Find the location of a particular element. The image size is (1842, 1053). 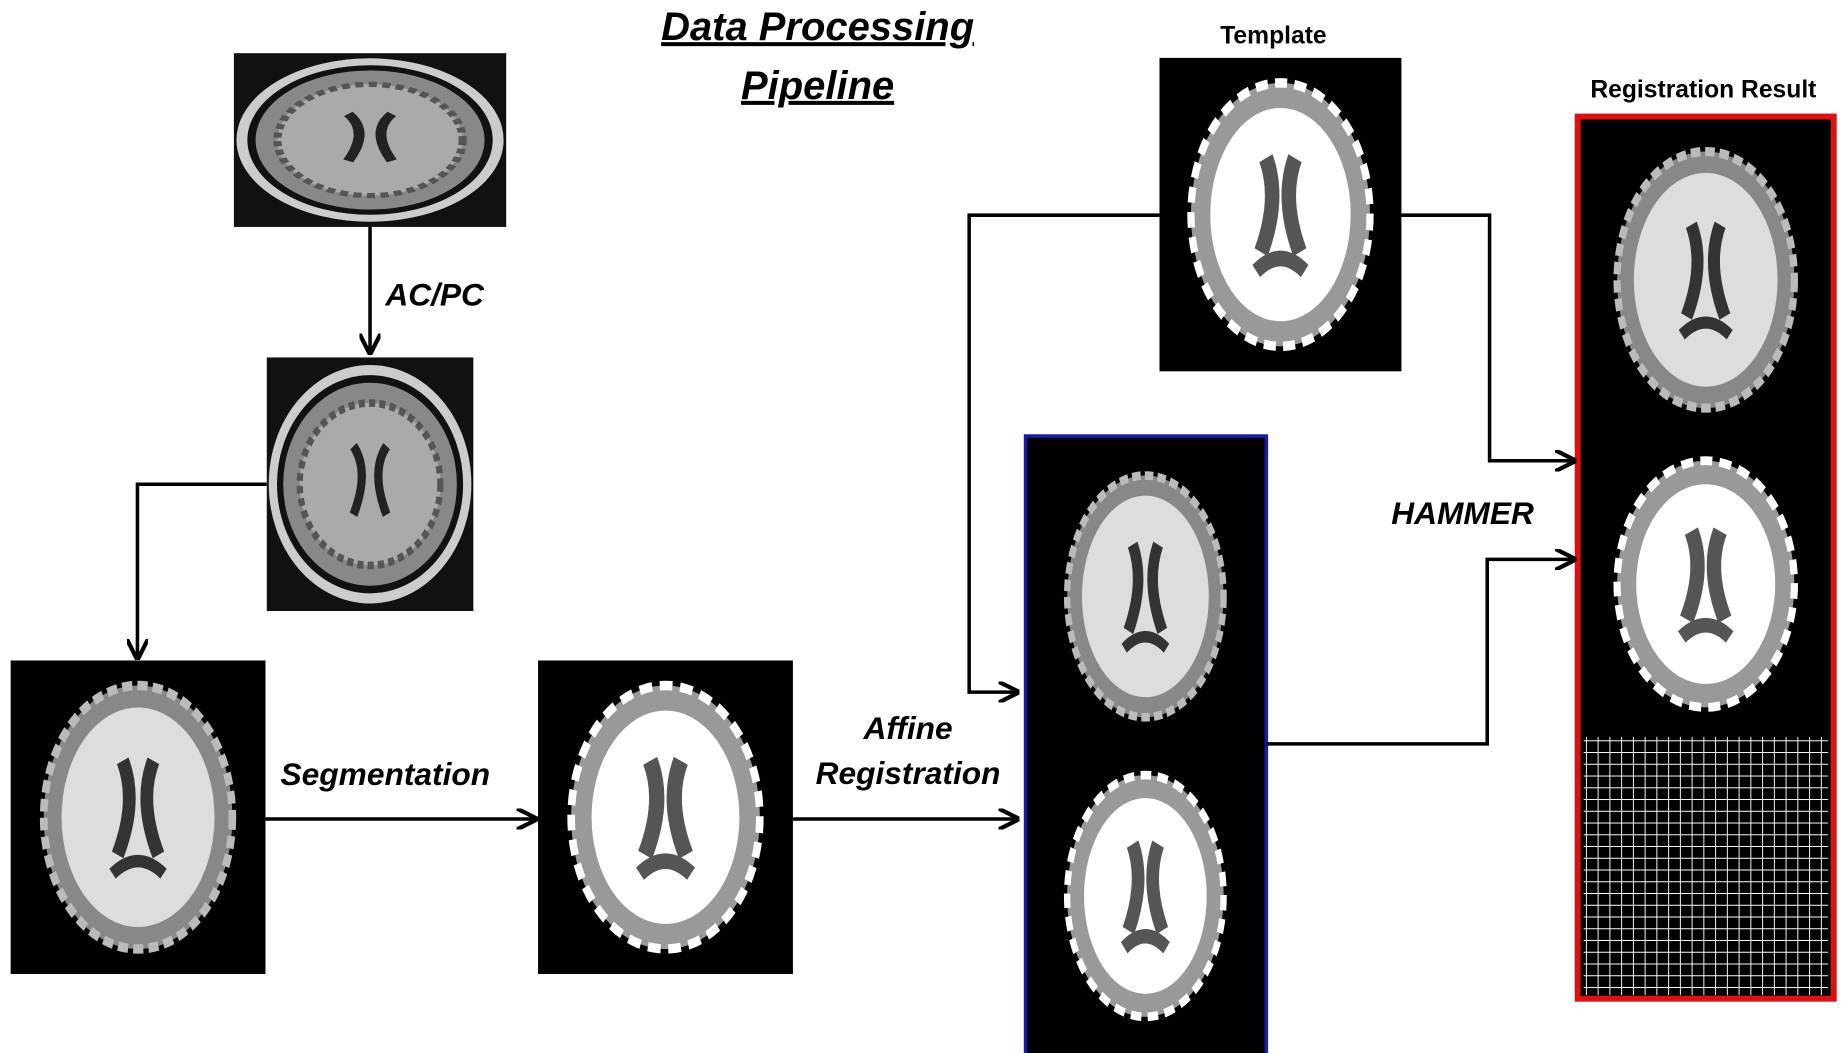

template-caption: Template is located at coordinates (1273, 36).